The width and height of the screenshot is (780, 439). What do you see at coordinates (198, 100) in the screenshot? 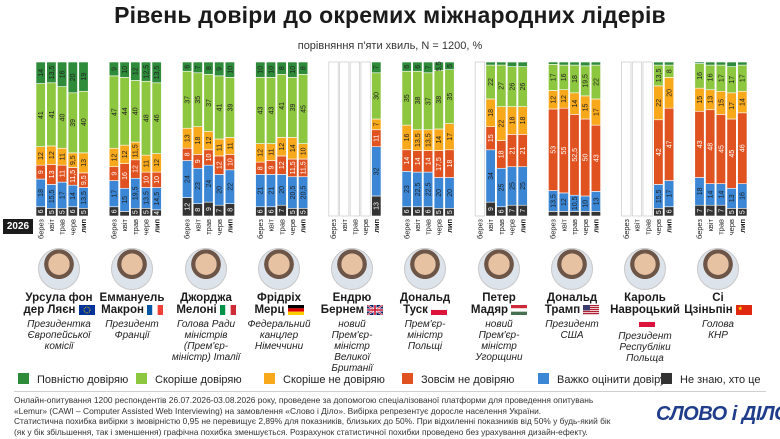
I see `data-label: 35` at bounding box center [198, 100].